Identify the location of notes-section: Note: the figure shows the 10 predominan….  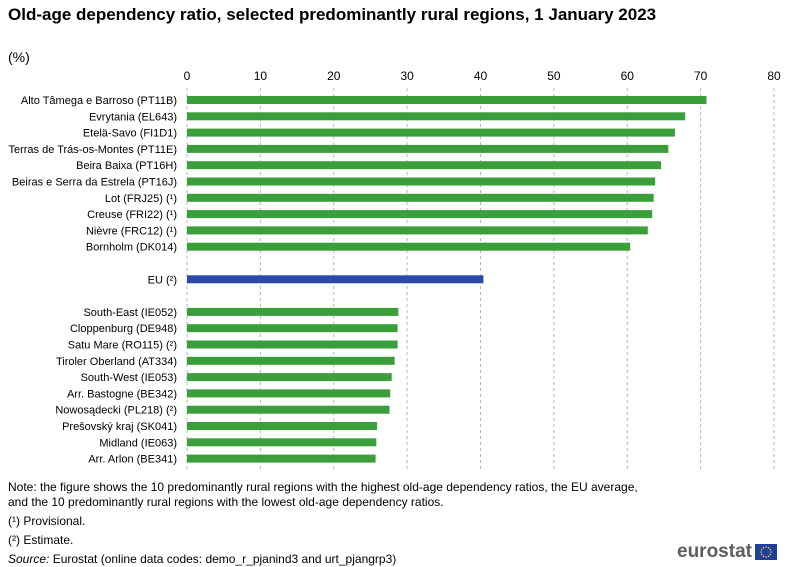
(328, 523).